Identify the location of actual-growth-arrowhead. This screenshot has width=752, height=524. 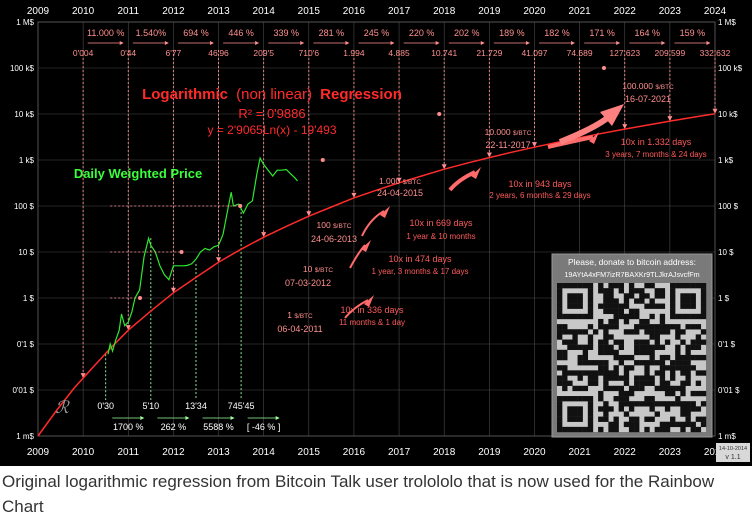
(142, 418).